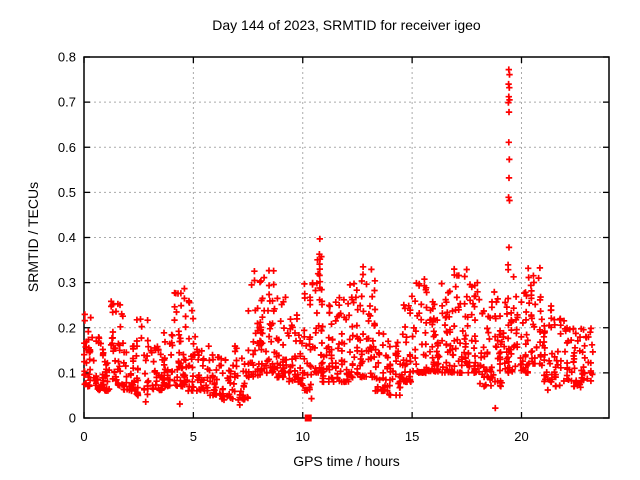  Describe the element at coordinates (67, 372) in the screenshot. I see `y-tick-label: 0.1` at that location.